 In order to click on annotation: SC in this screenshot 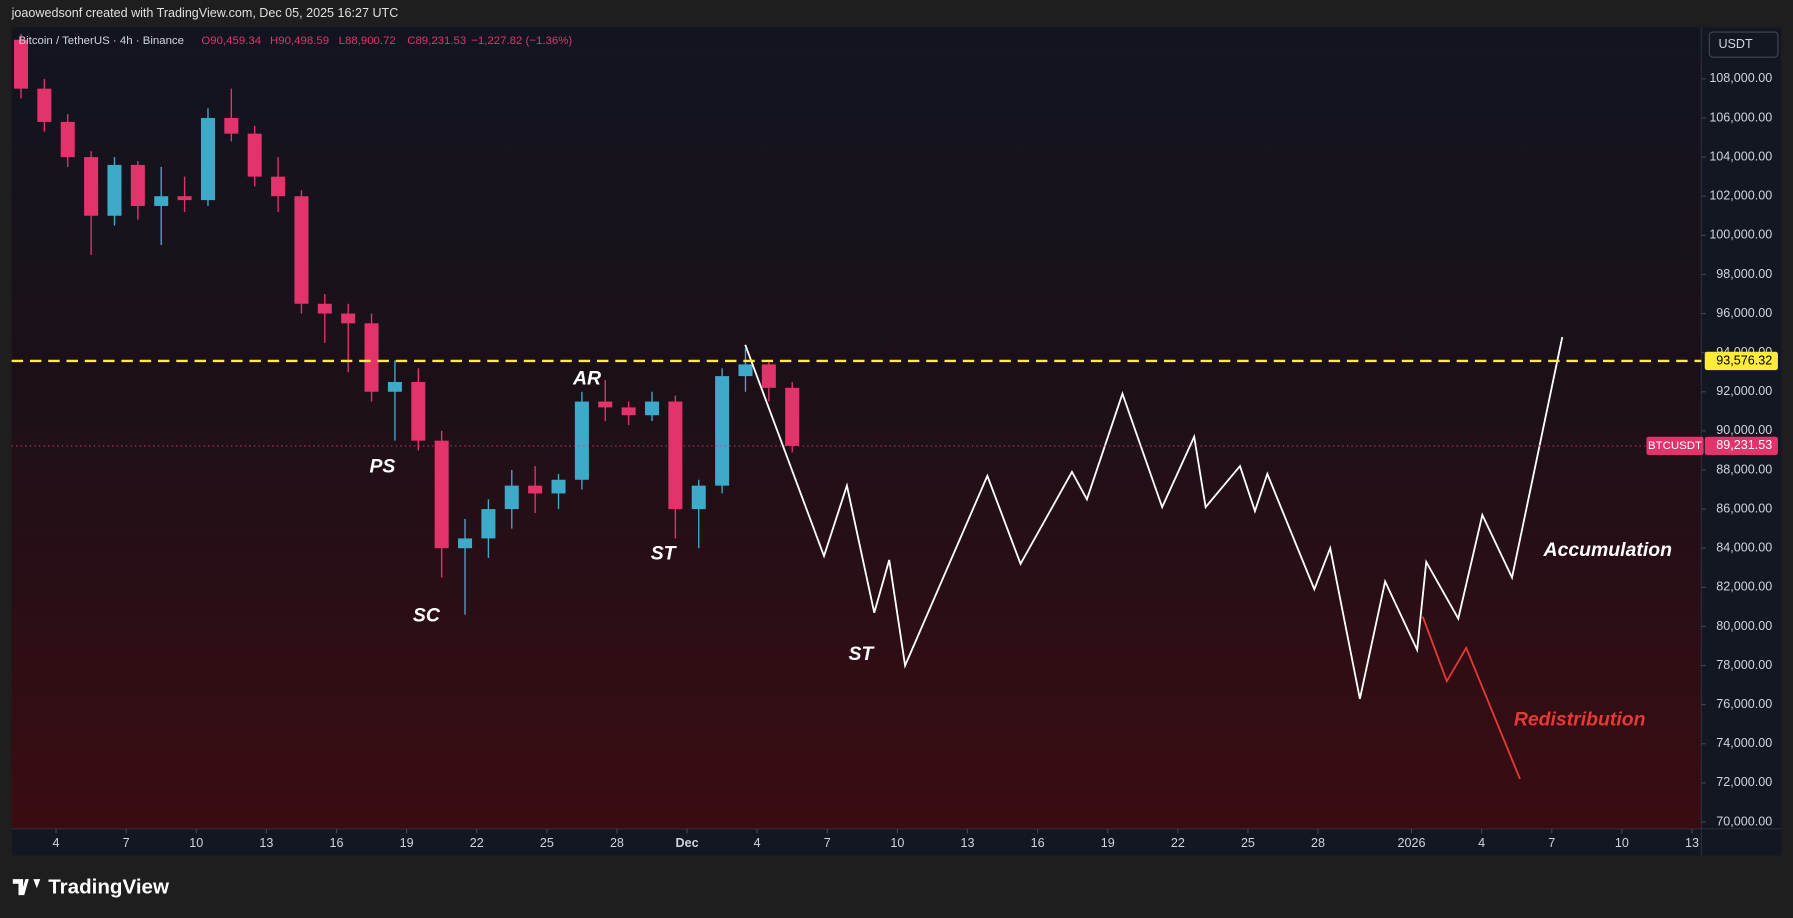, I will do `click(427, 615)`.